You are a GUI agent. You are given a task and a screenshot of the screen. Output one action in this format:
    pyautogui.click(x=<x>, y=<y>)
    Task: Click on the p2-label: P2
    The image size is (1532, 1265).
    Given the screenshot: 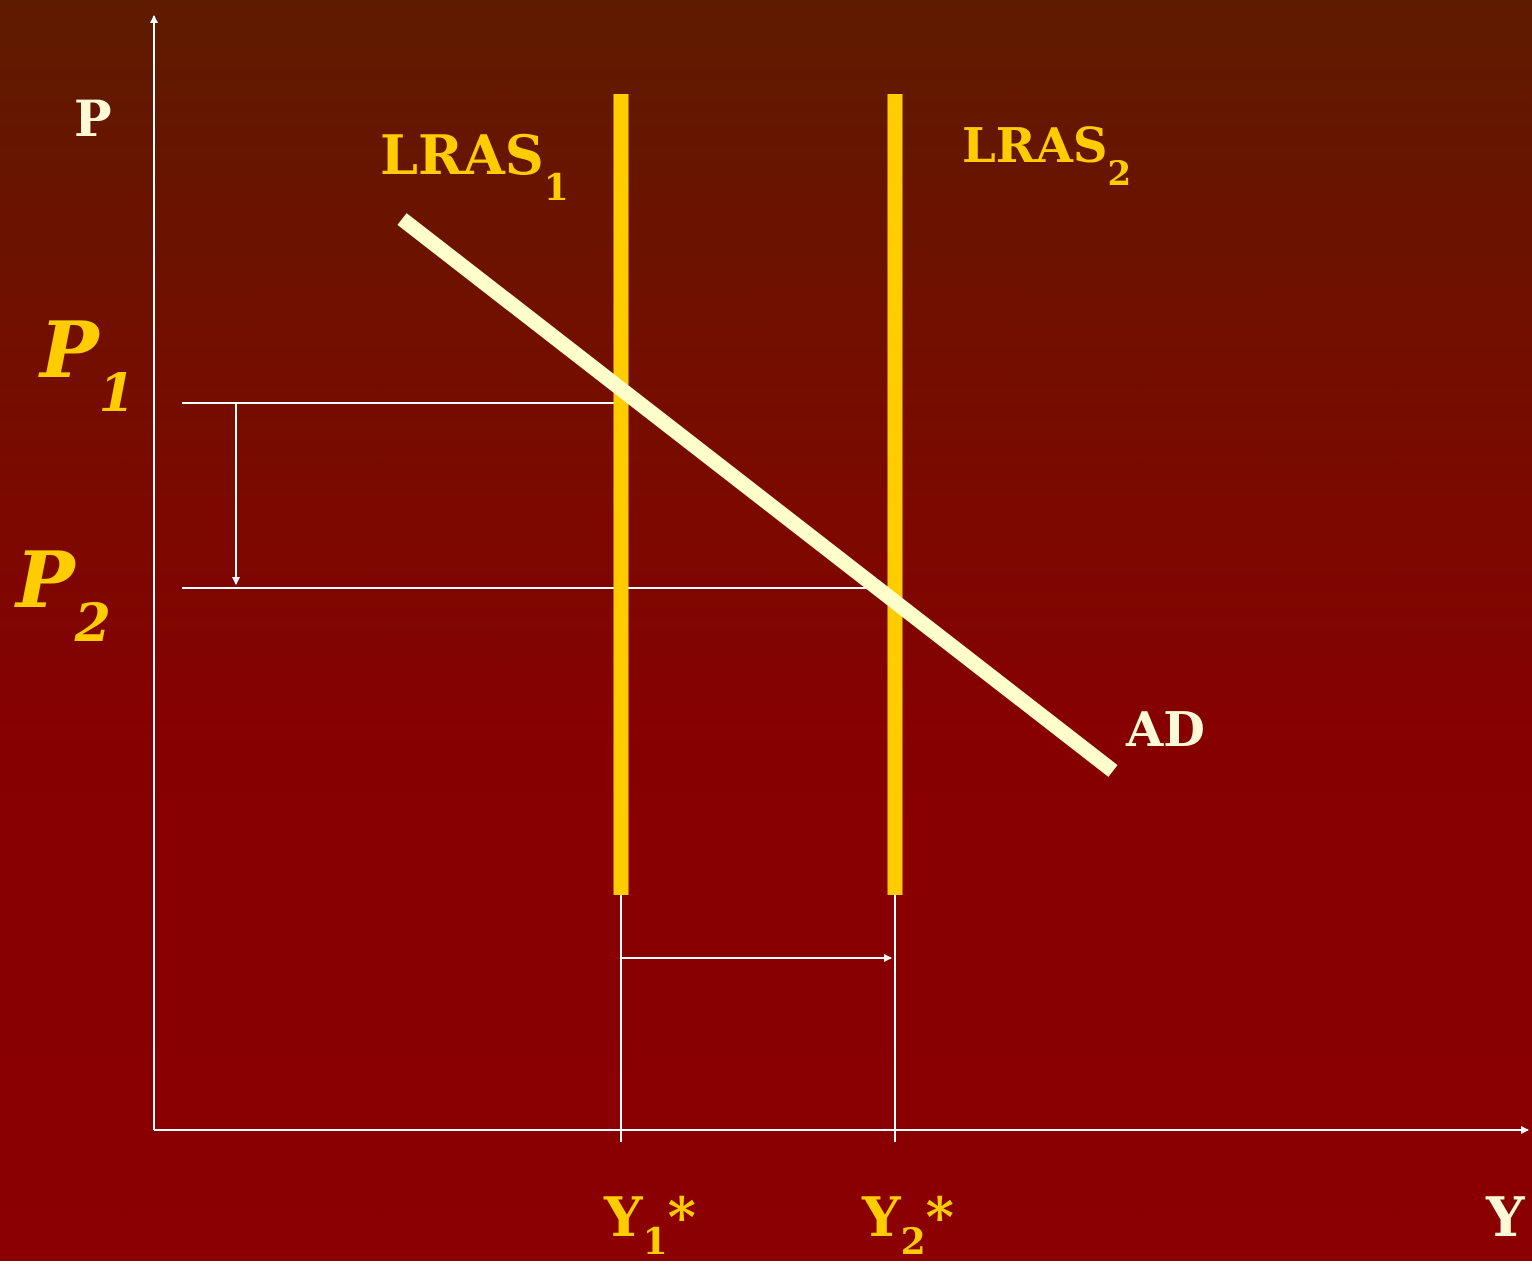 What is the action you would take?
    pyautogui.click(x=62, y=594)
    